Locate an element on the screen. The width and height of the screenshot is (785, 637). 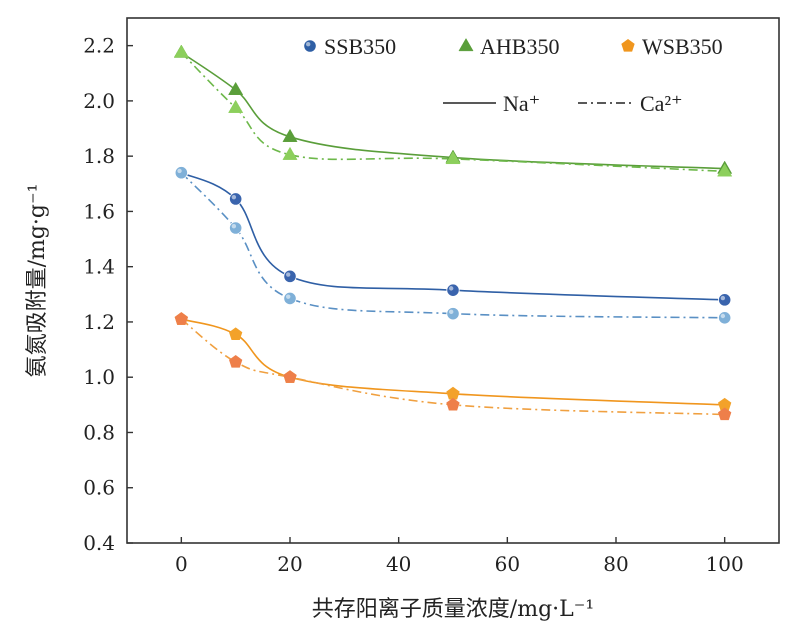
legend-label-wsb350: WSB350 is located at coordinates (682, 46).